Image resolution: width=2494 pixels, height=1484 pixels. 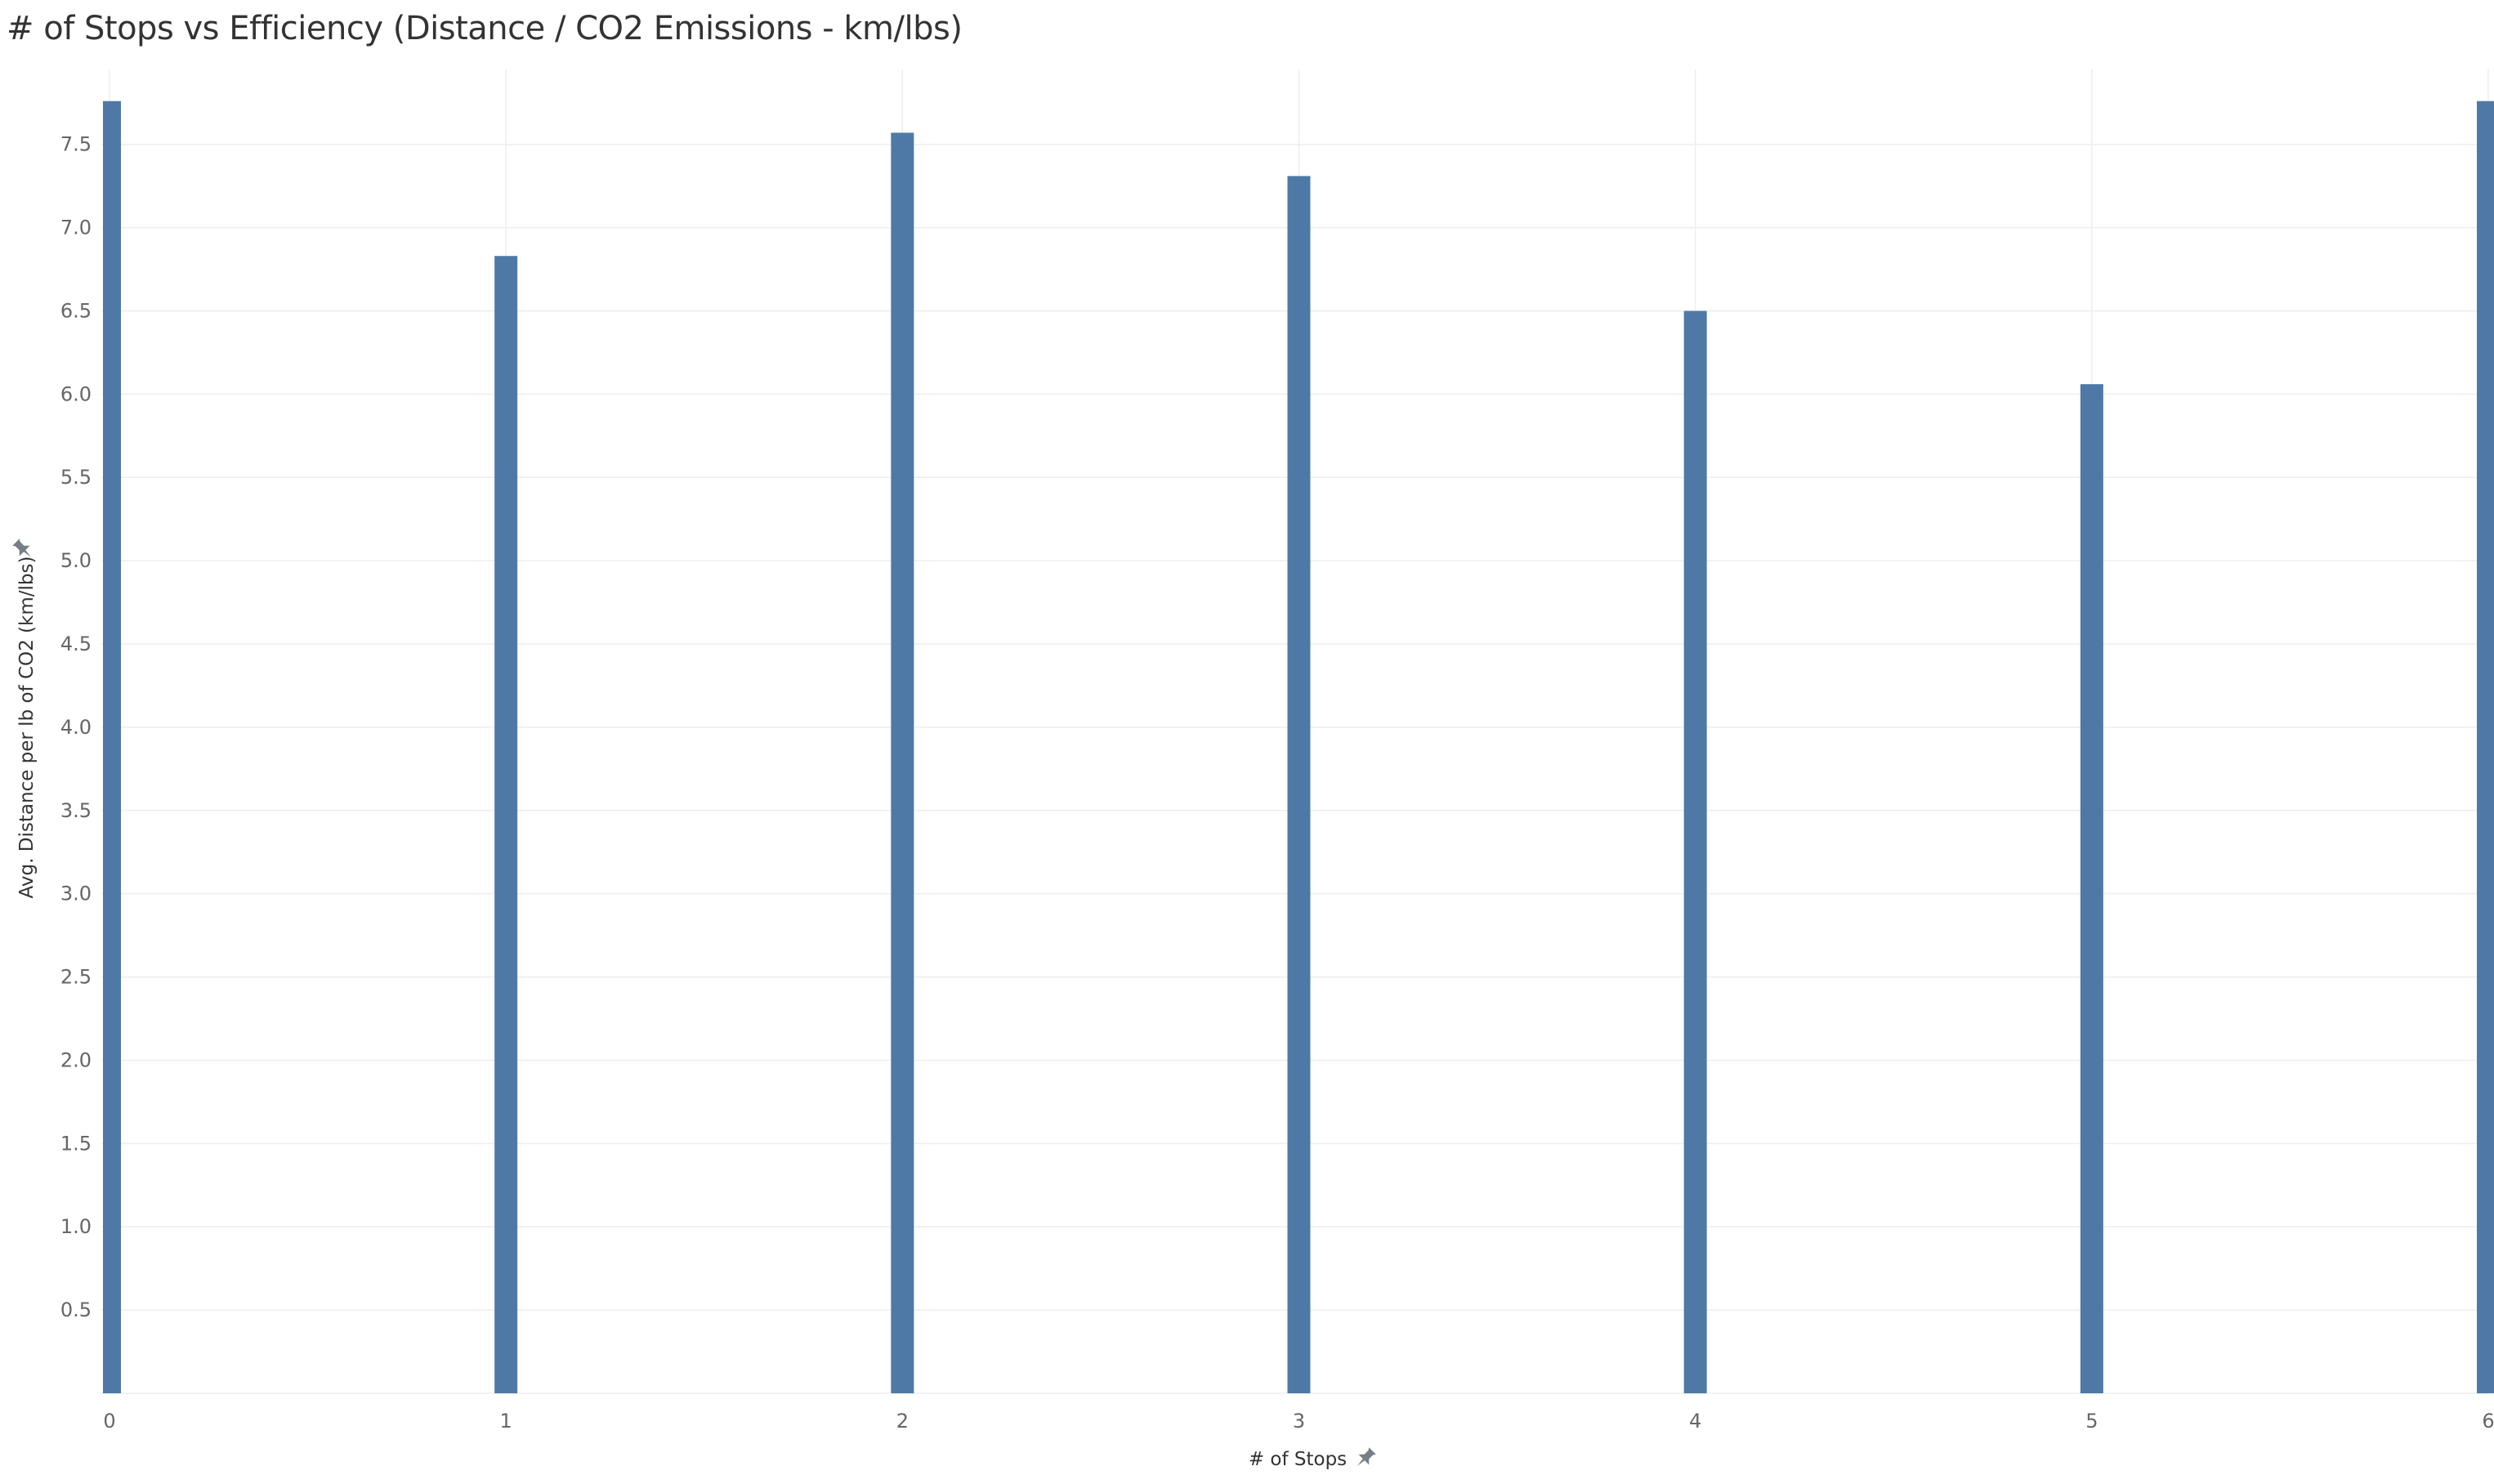 I want to click on y-axis-pin-icon, so click(x=23, y=549).